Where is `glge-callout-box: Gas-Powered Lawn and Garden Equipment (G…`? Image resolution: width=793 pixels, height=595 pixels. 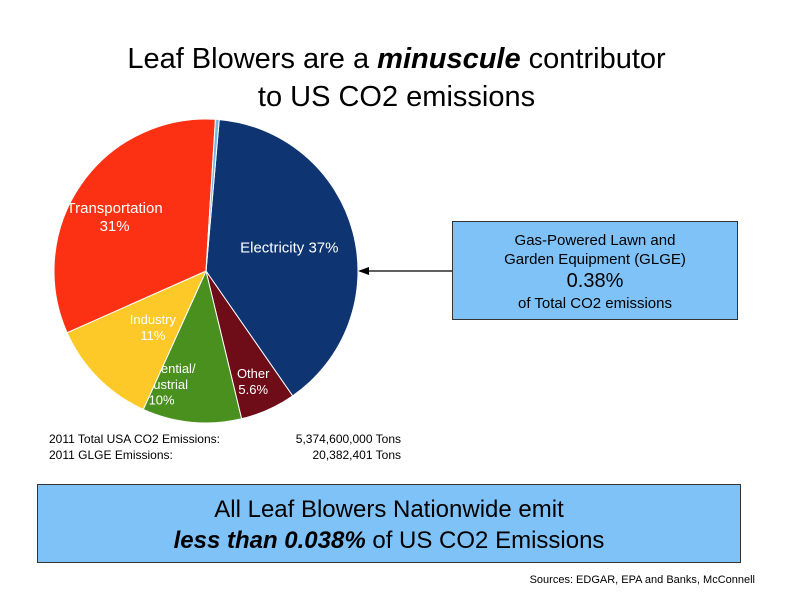 glge-callout-box: Gas-Powered Lawn and Garden Equipment (G… is located at coordinates (595, 270).